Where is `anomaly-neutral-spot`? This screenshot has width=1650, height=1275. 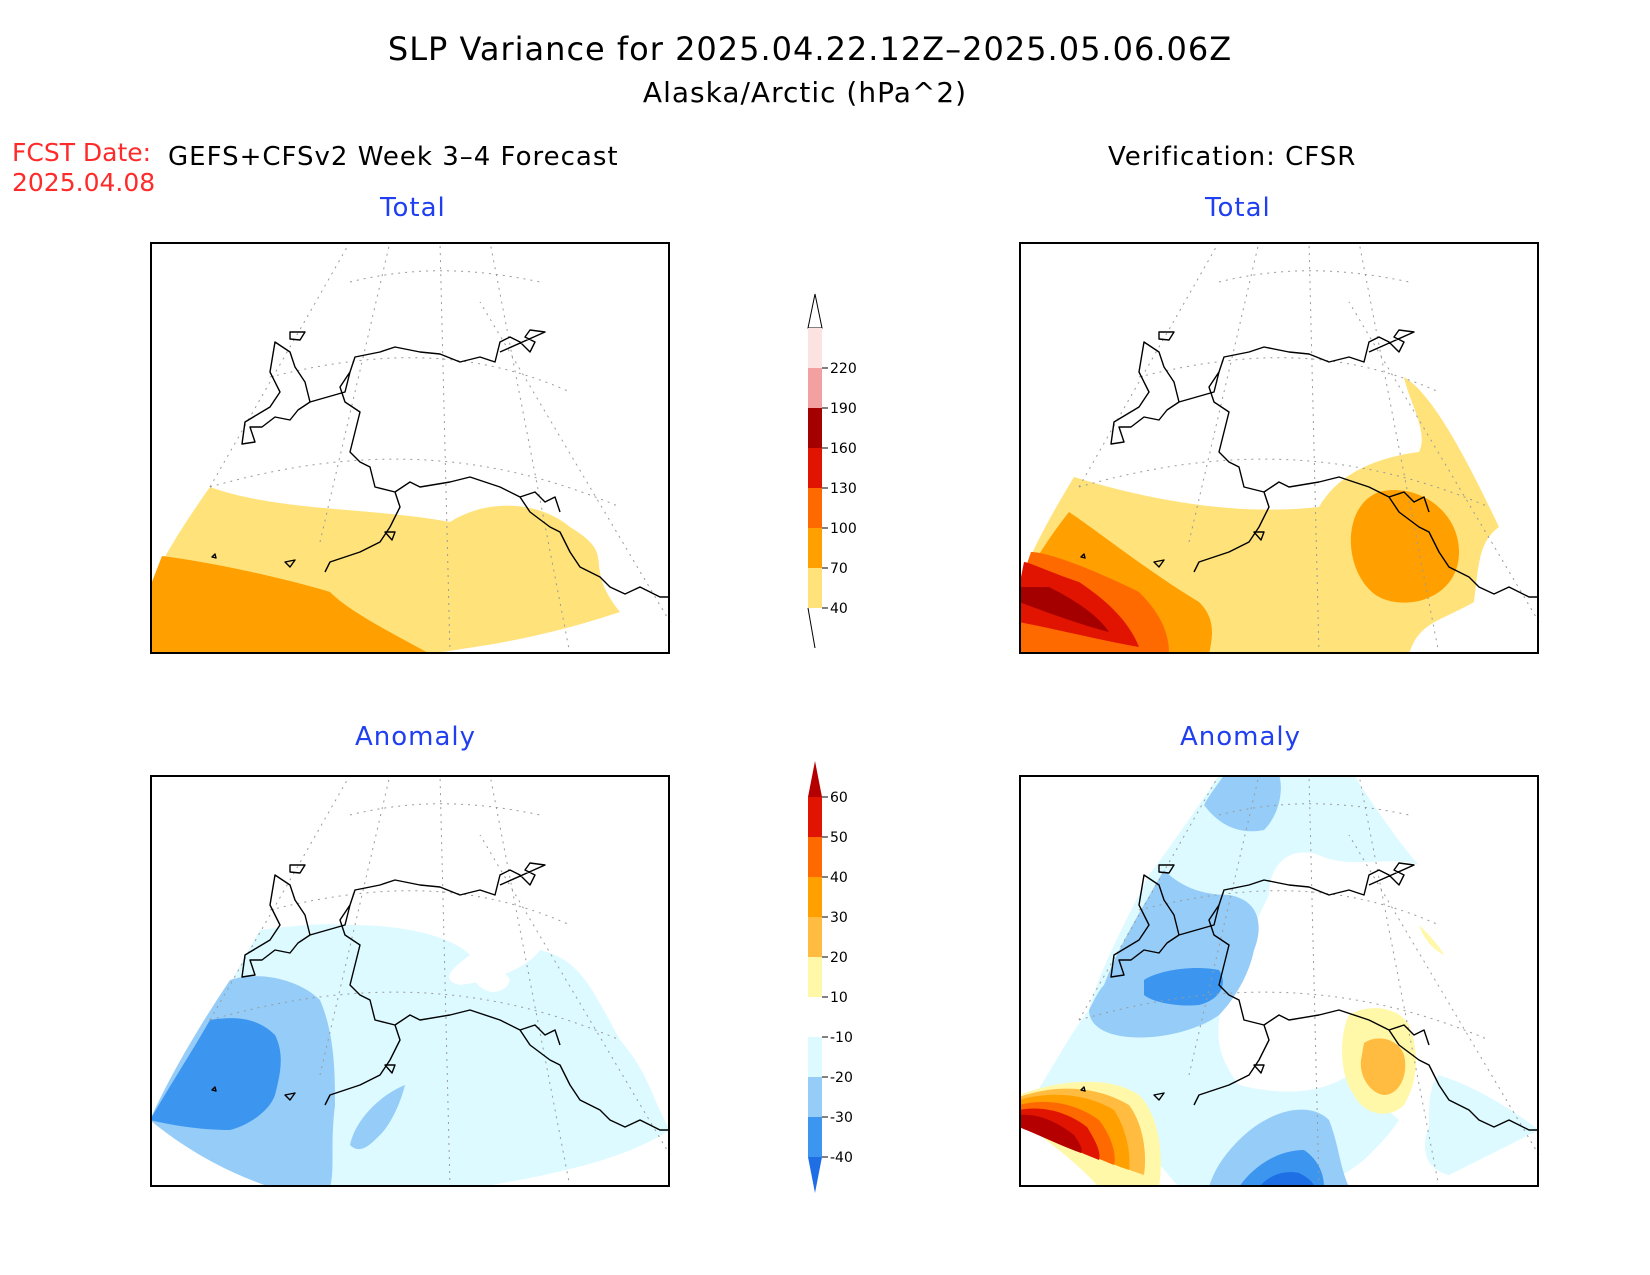 anomaly-neutral-spot is located at coordinates (491, 980).